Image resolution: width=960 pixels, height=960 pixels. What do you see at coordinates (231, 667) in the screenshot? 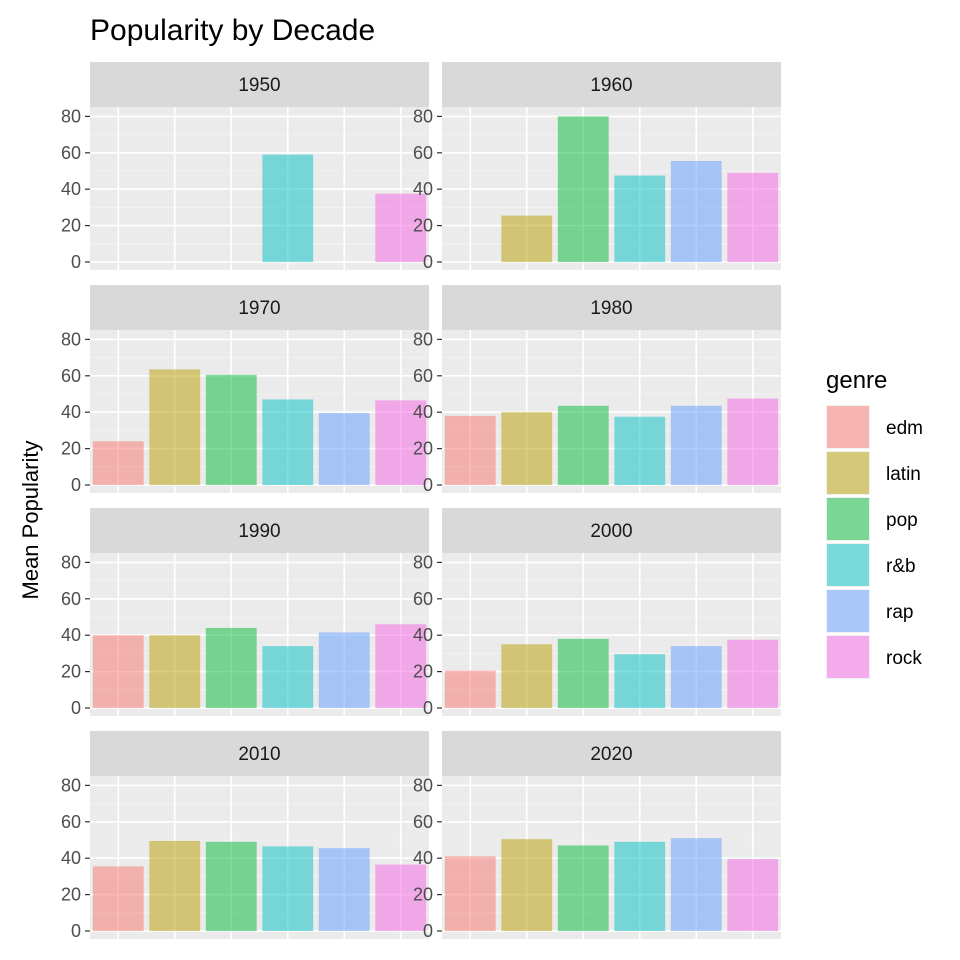
I see `bar-1990-pop` at bounding box center [231, 667].